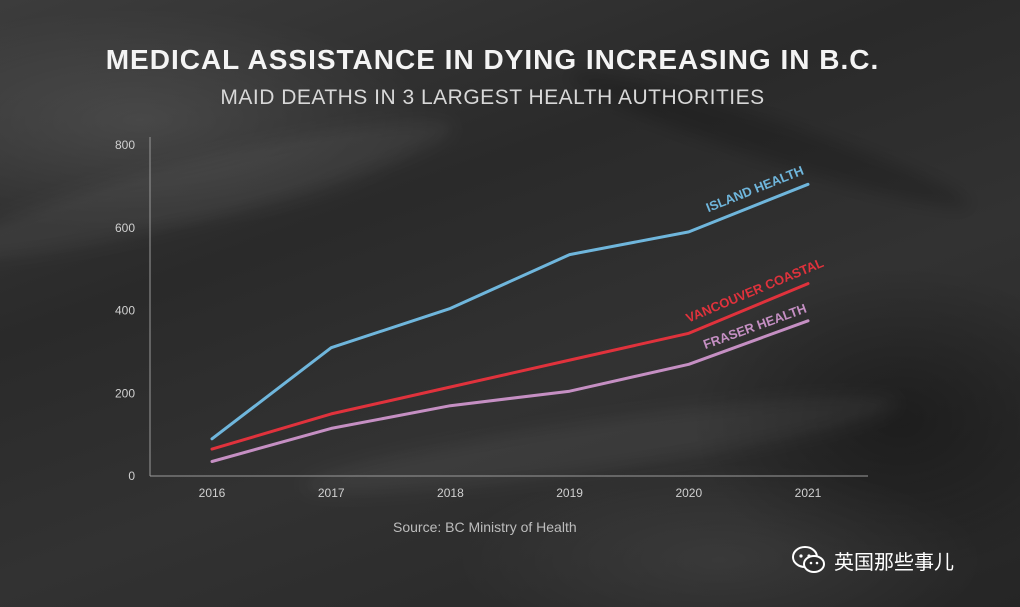  What do you see at coordinates (331, 493) in the screenshot?
I see `x-tick-label: 2017` at bounding box center [331, 493].